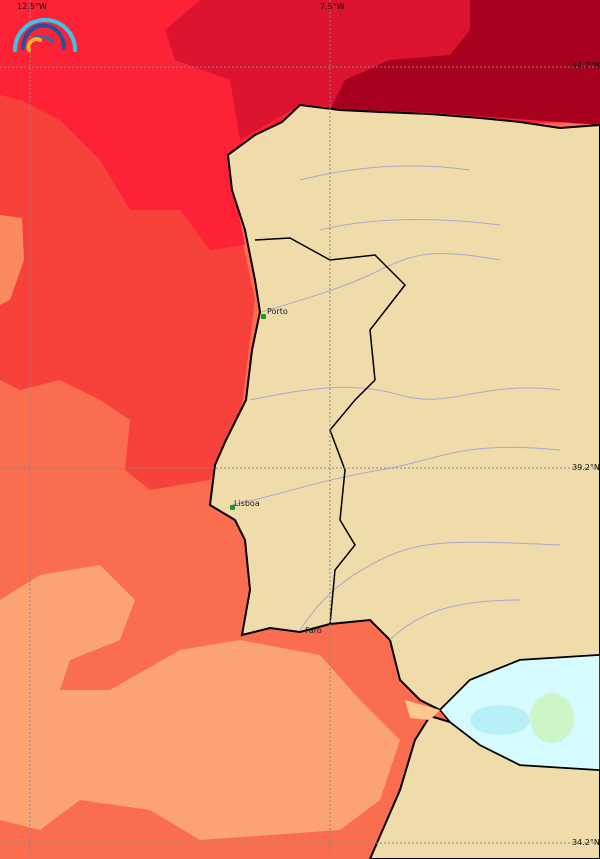  Describe the element at coordinates (500, 720) in the screenshot. I see `mediterranean-light-patch` at that location.